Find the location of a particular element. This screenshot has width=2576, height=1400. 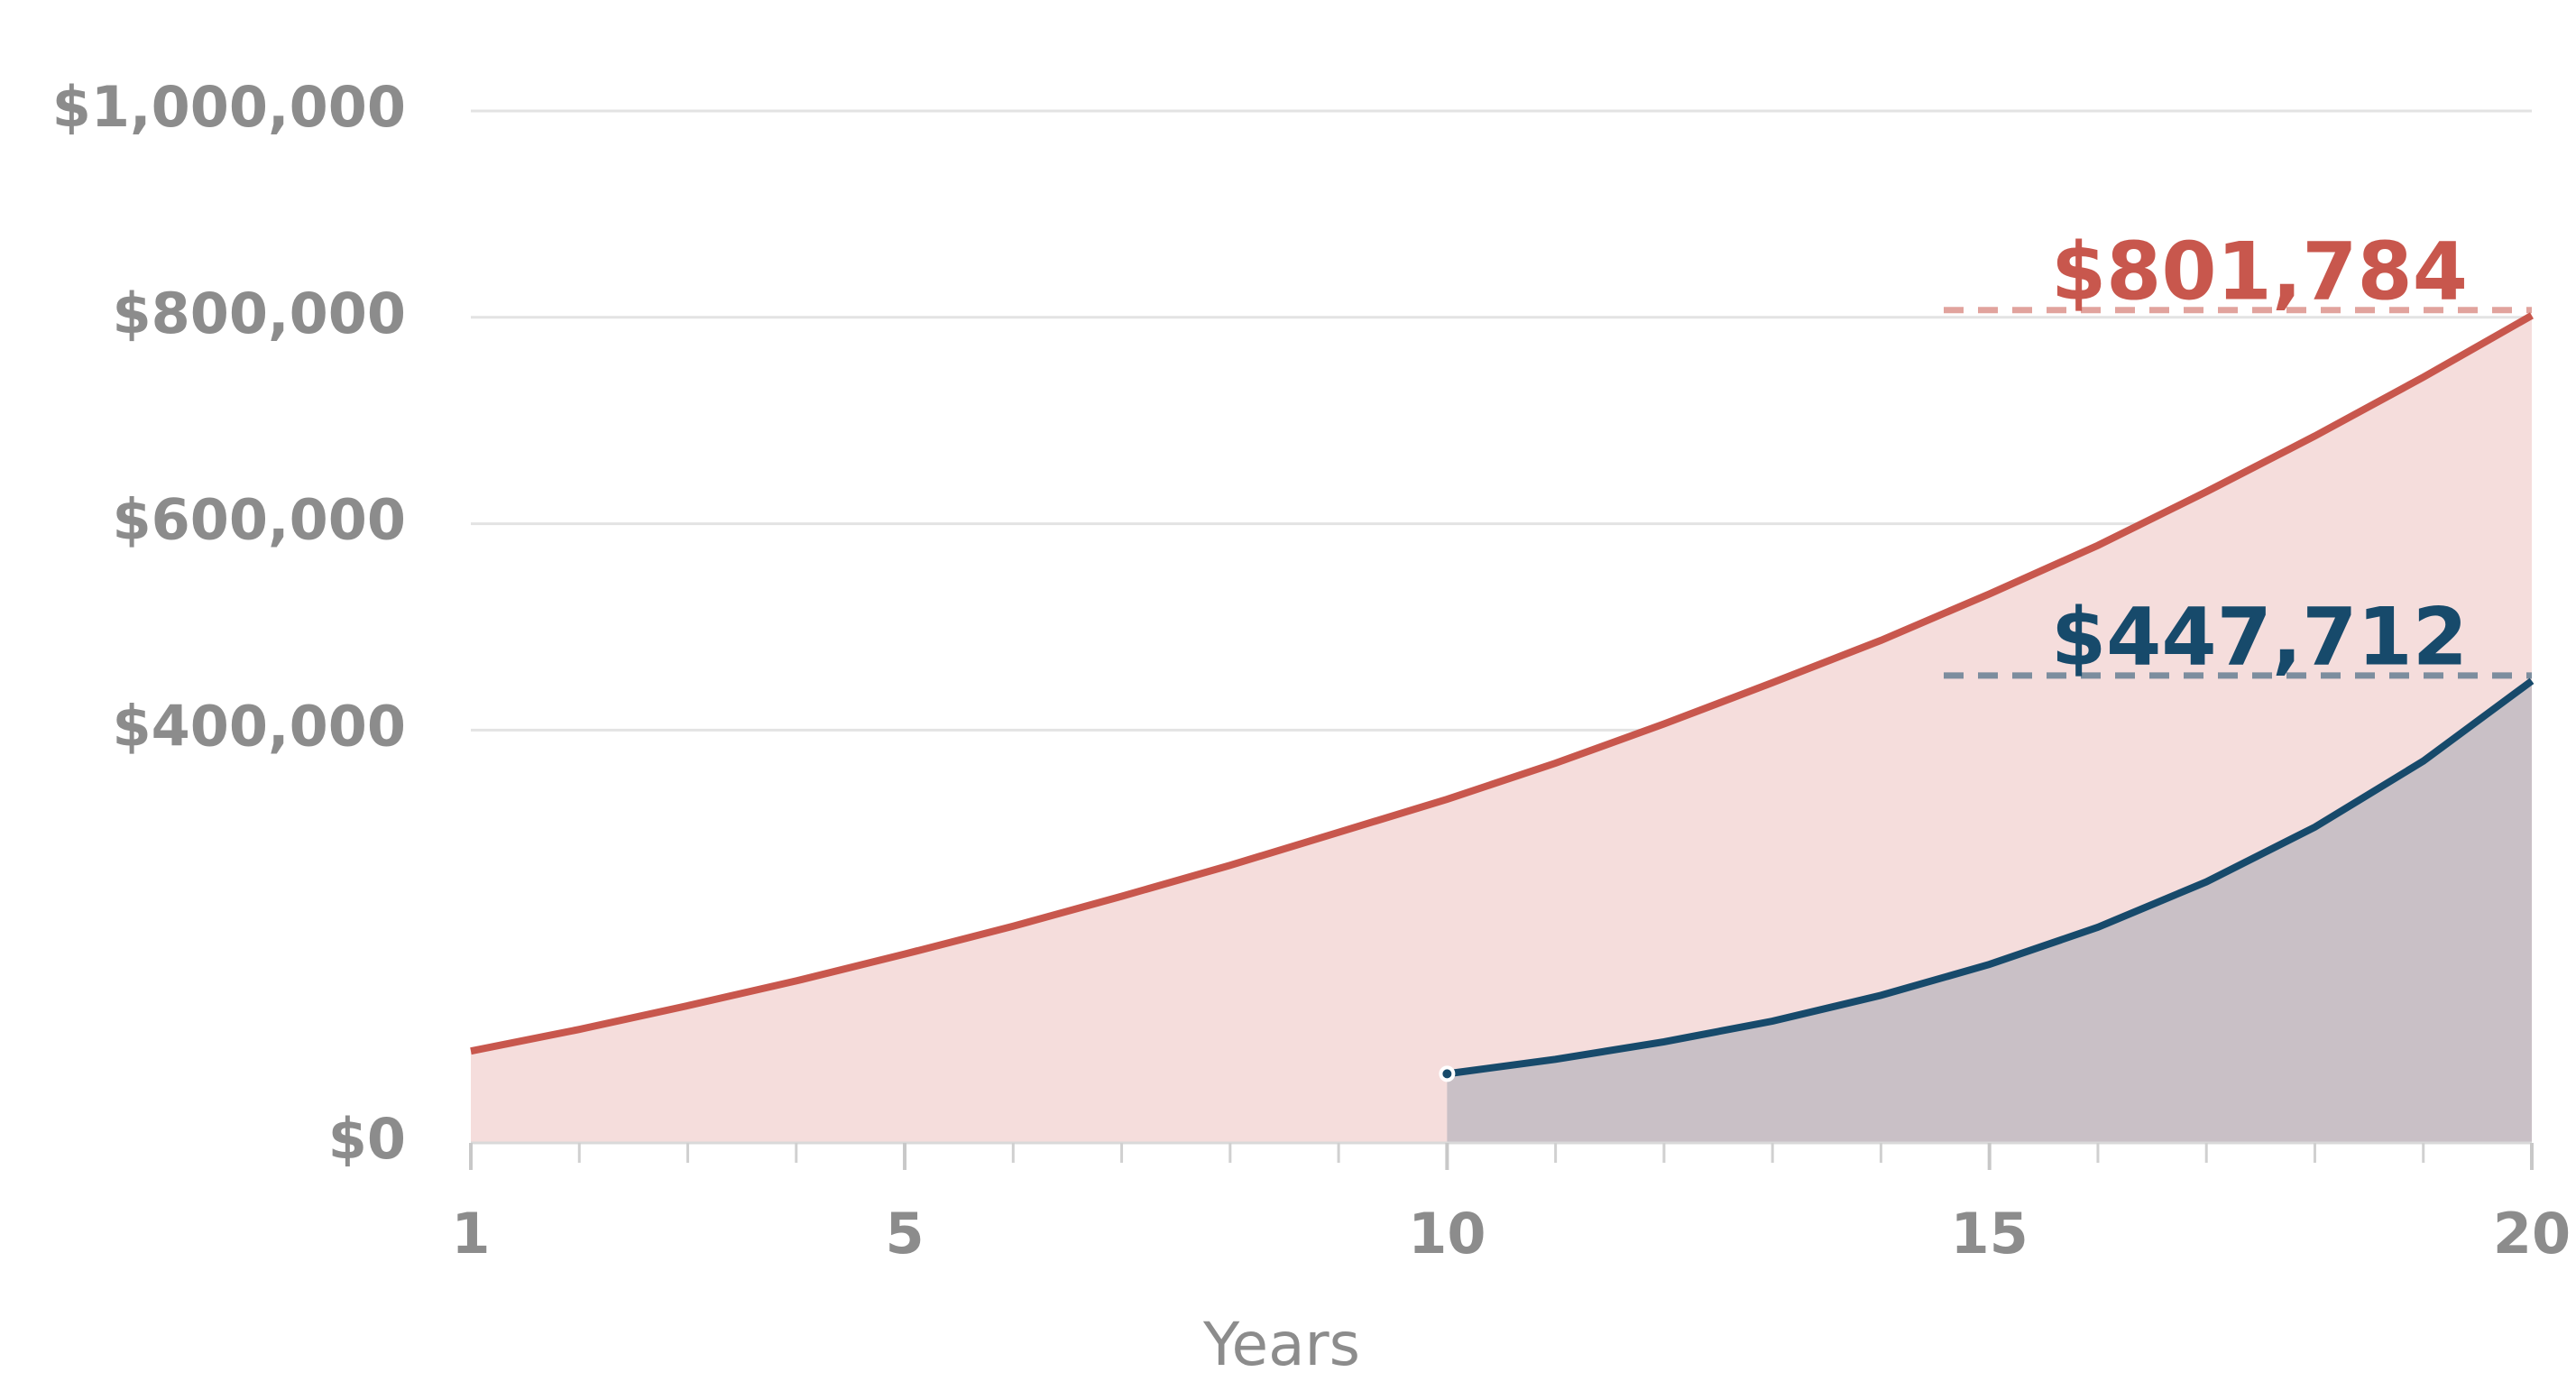

value-label: $801,784 is located at coordinates (2259, 272).